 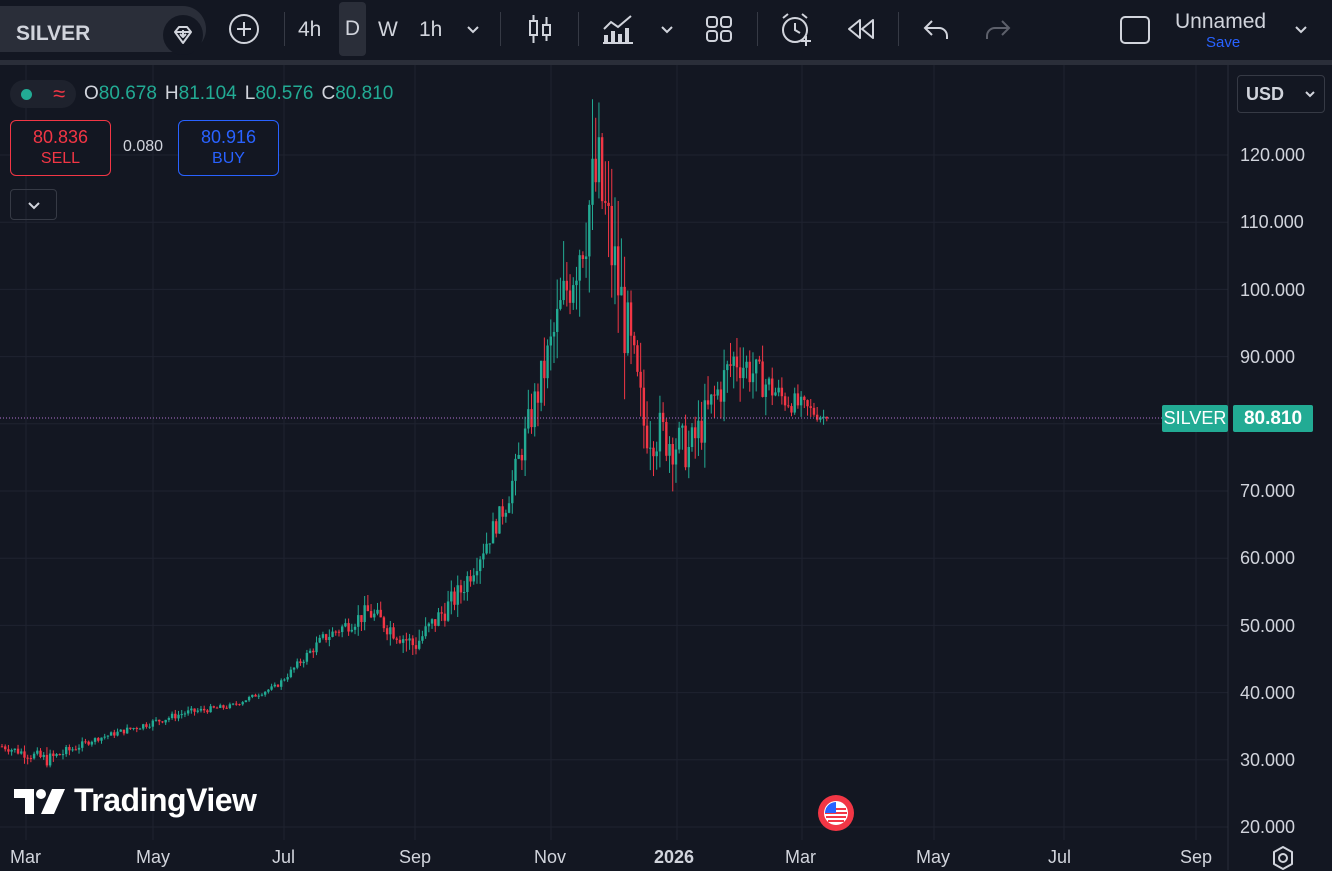 What do you see at coordinates (998, 29) in the screenshot?
I see `redo-icon` at bounding box center [998, 29].